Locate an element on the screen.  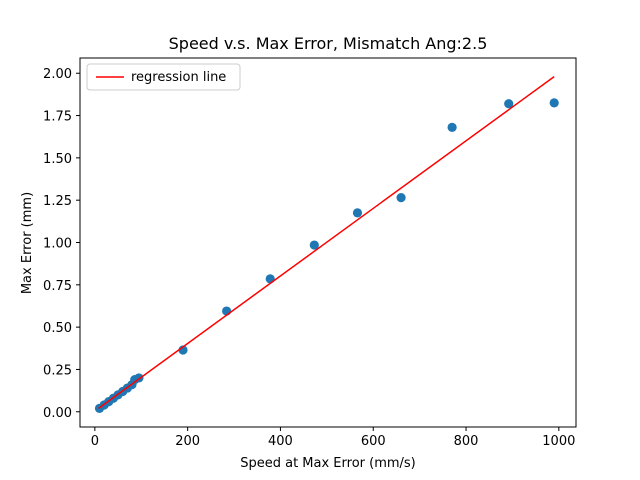
y-tick-label: 0.25 is located at coordinates (57, 370).